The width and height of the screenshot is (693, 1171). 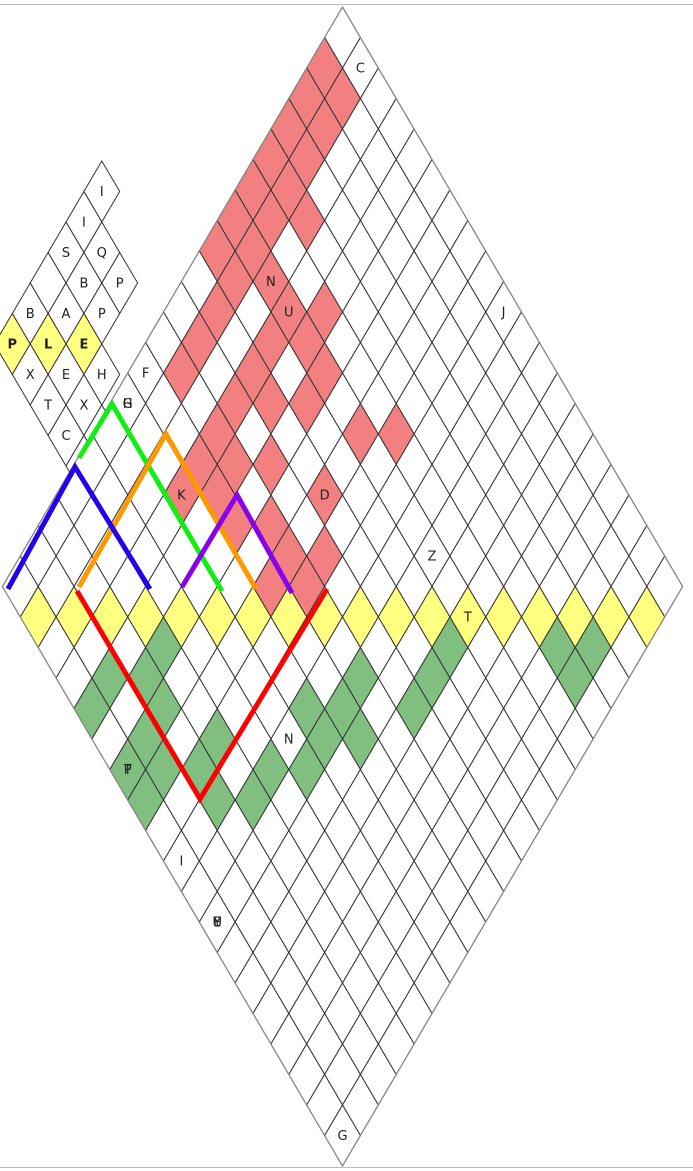 I want to click on cell-letter: E, so click(x=217, y=923).